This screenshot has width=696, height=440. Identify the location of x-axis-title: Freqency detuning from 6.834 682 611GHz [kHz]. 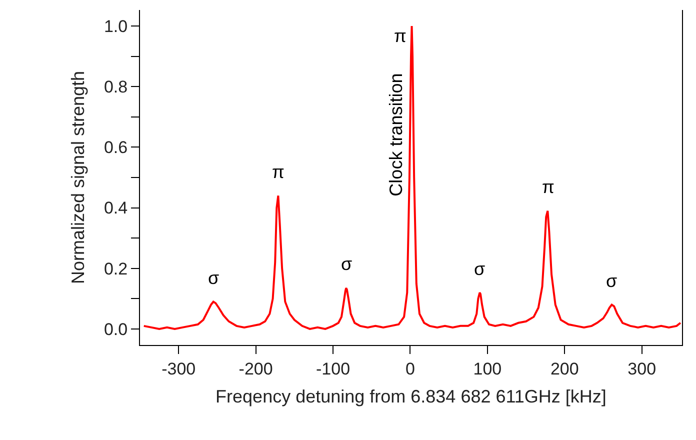
(411, 396).